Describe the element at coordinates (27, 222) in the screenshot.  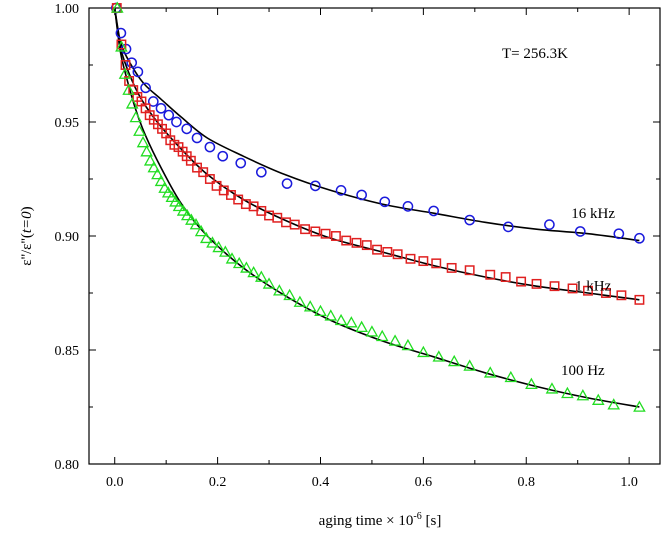
I see `y-axis-title-arg: t=0` at that location.